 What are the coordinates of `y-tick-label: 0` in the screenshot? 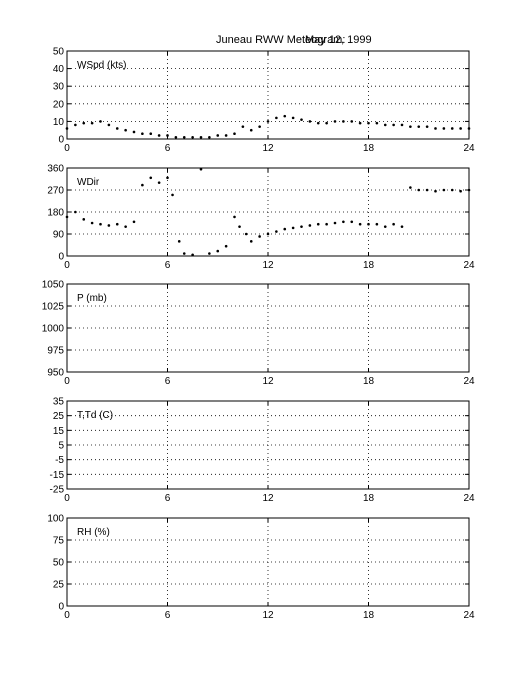 It's located at (61, 140).